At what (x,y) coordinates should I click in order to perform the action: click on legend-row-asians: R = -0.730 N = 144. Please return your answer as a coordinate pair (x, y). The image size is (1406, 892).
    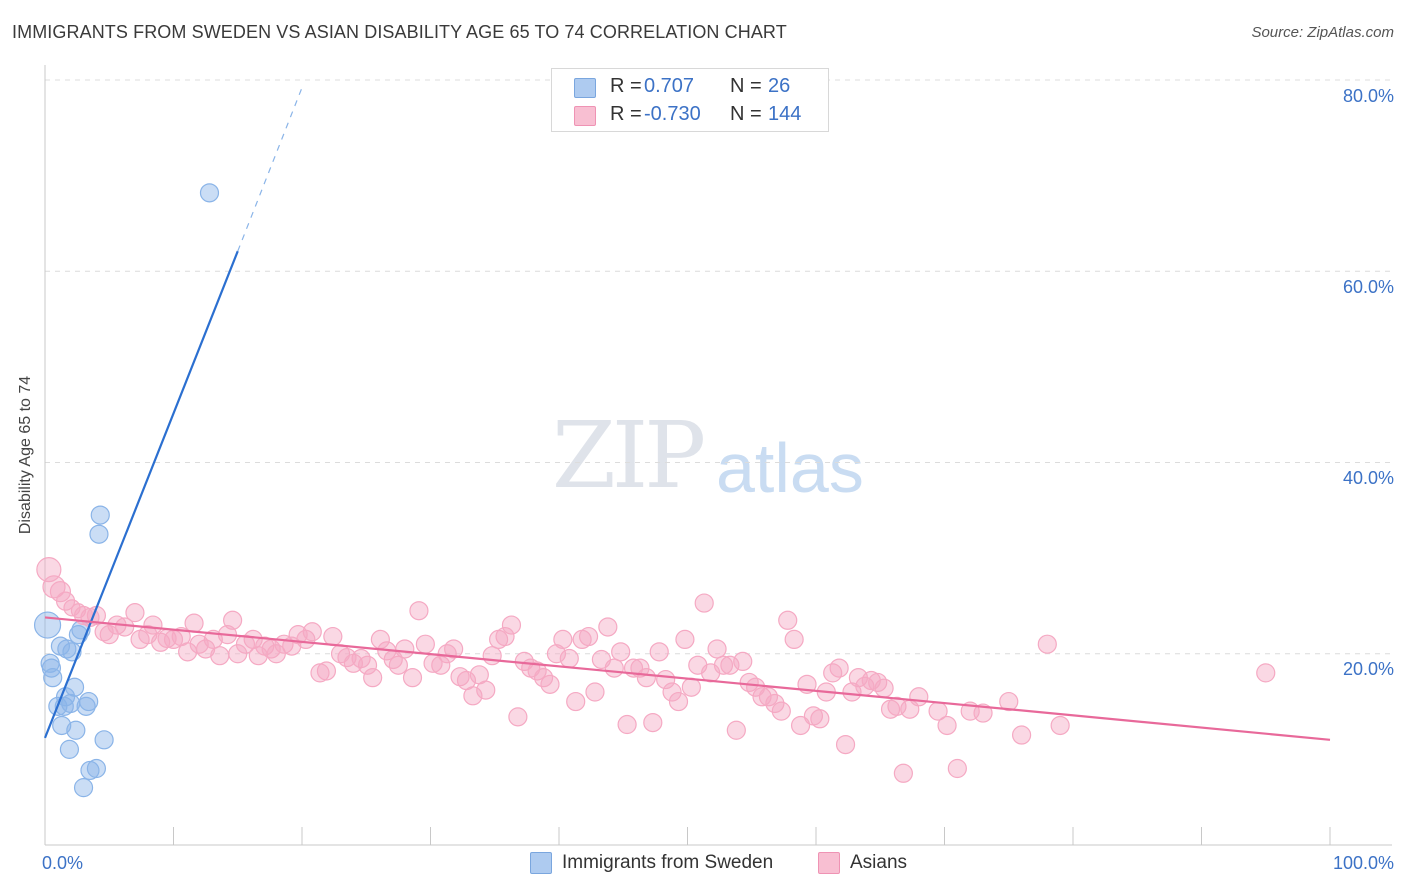
    Looking at the image, I should click on (690, 115).